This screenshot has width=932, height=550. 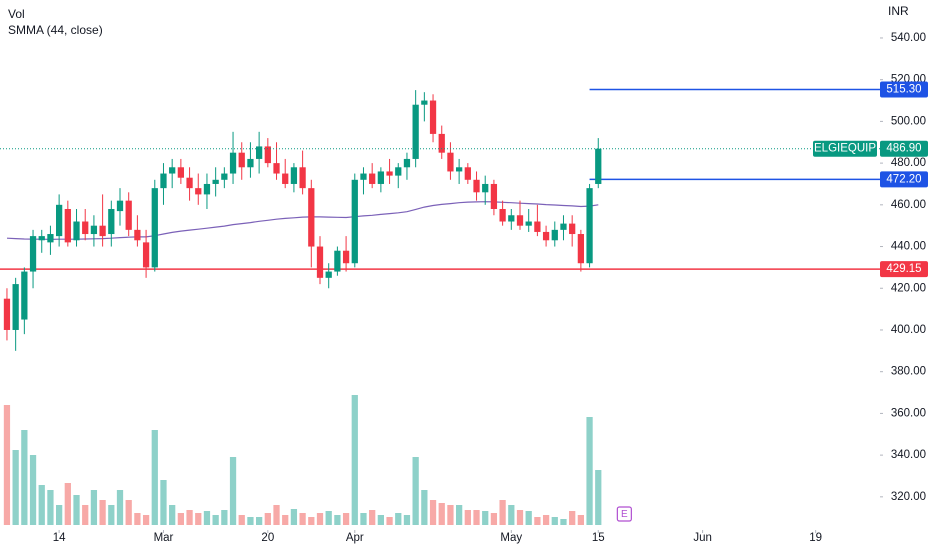 What do you see at coordinates (908, 38) in the screenshot?
I see `y-tick-label: 540.00` at bounding box center [908, 38].